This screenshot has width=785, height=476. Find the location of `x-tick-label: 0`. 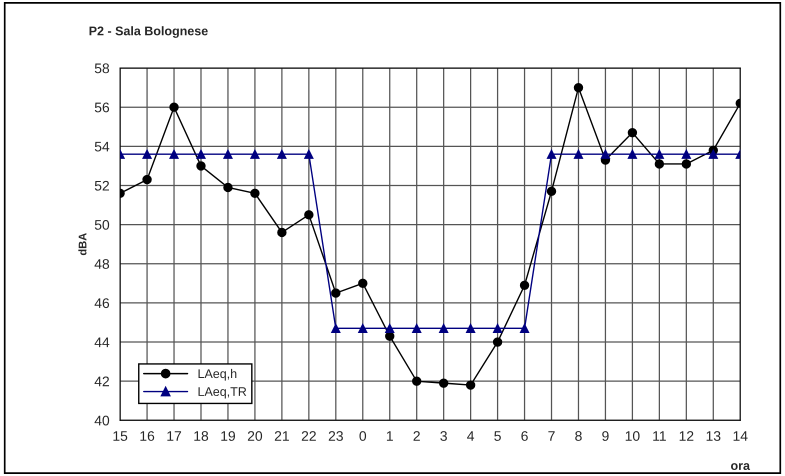

x-tick-label: 0 is located at coordinates (362, 436).